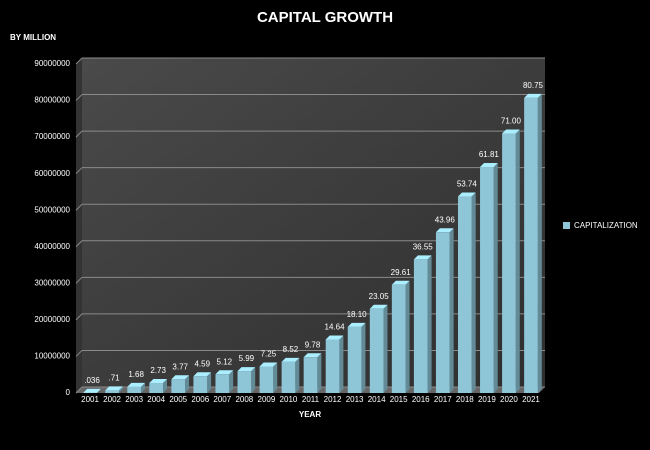 The width and height of the screenshot is (650, 450). Describe the element at coordinates (487, 399) in the screenshot. I see `x-tick-label: 2019` at that location.